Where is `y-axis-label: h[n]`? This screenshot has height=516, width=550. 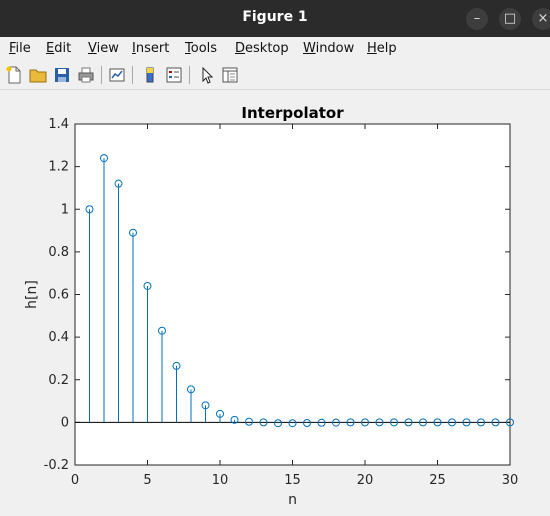 y-axis-label: h[n] is located at coordinates (32, 294).